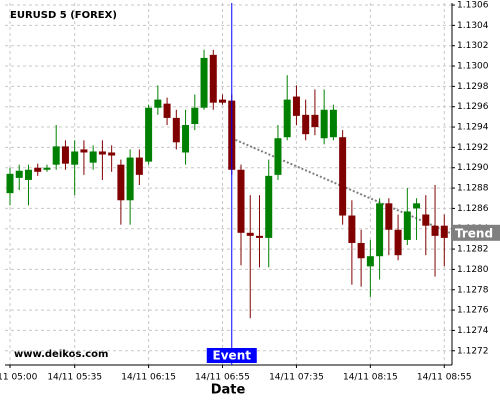 Image resolution: width=500 pixels, height=400 pixels. What do you see at coordinates (473, 46) in the screenshot?
I see `y-tick-label: 1.1302` at bounding box center [473, 46].